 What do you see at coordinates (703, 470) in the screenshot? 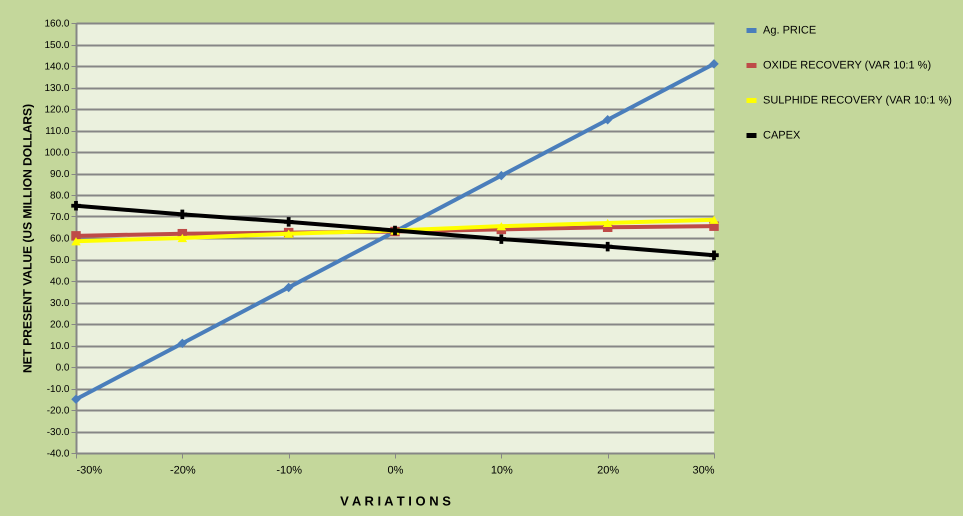
I see `x-tick-label: 30%` at bounding box center [703, 470].